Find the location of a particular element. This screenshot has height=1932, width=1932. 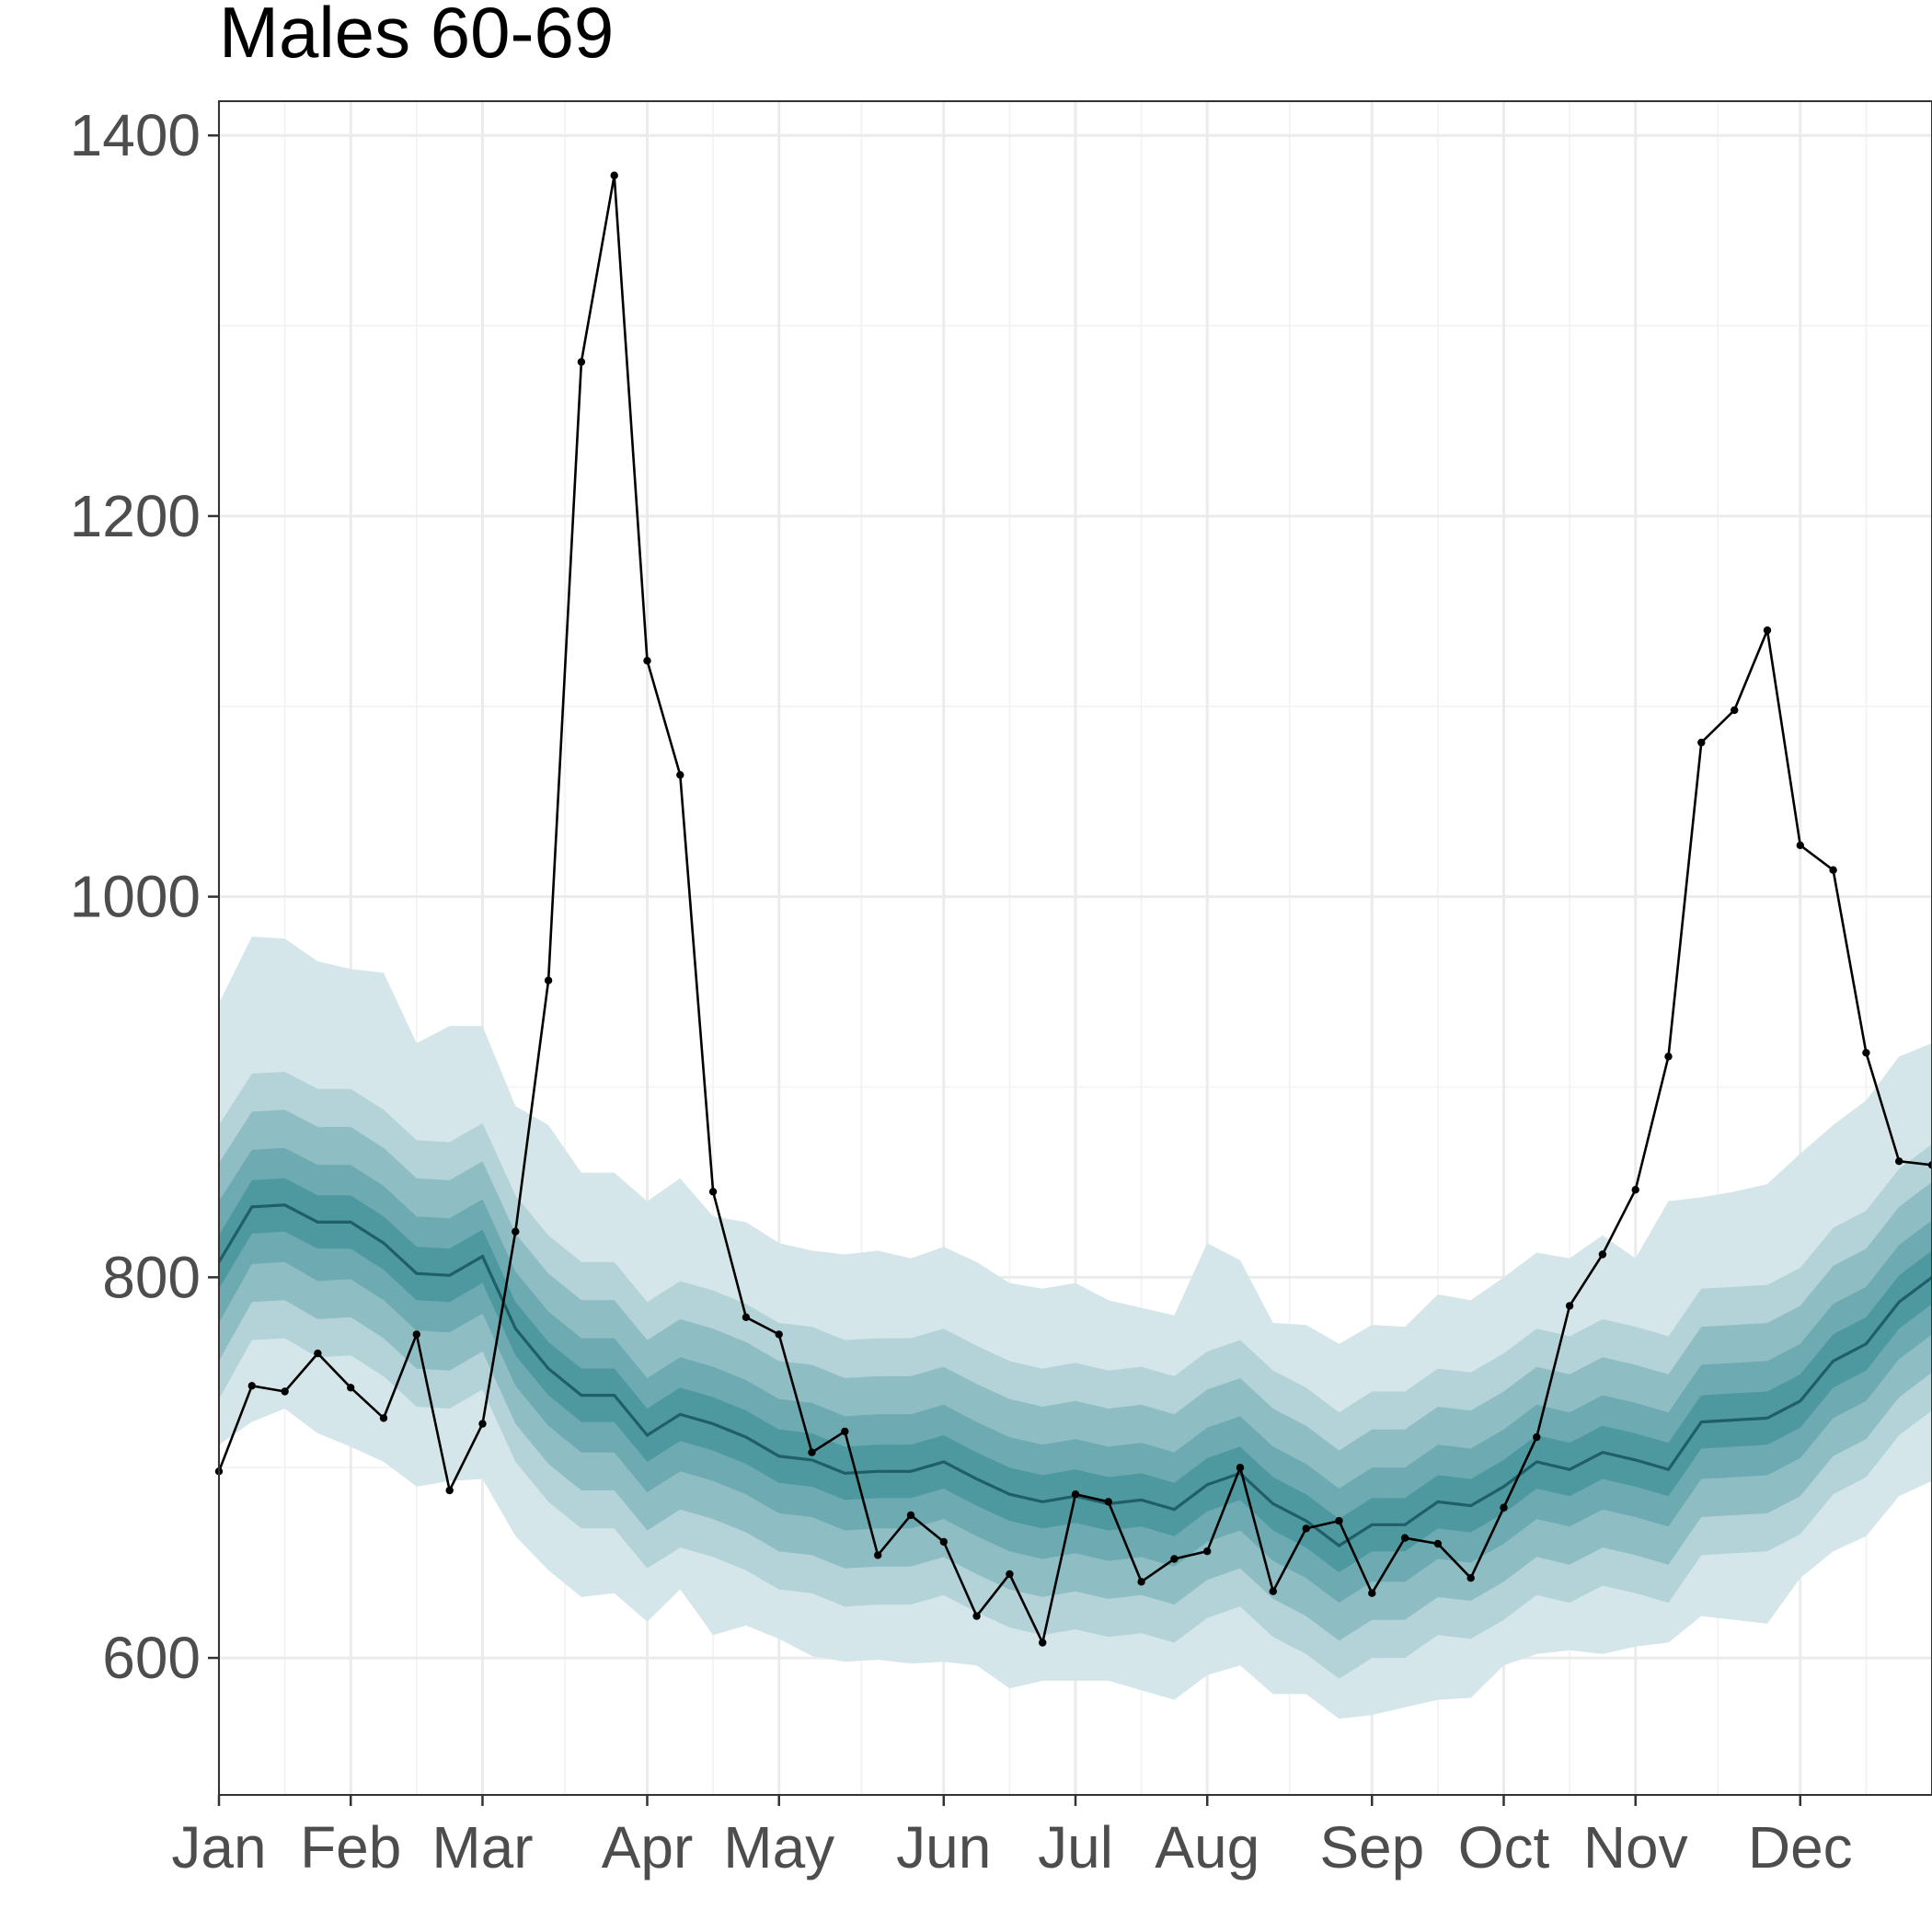

y-axis: 600 800 1000 1200 1400 is located at coordinates (144, 896).